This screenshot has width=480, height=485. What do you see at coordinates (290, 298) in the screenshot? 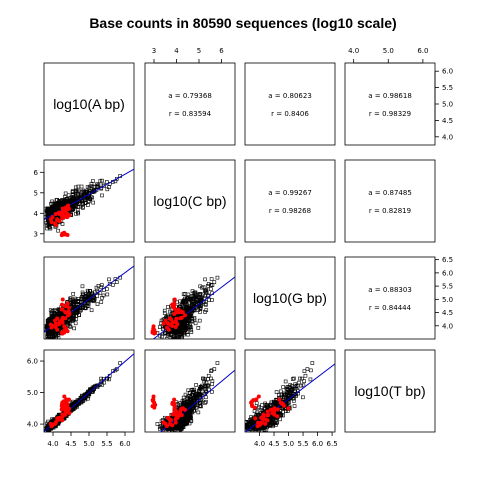
I see `panel-G-G: log10(G bp)` at bounding box center [290, 298].